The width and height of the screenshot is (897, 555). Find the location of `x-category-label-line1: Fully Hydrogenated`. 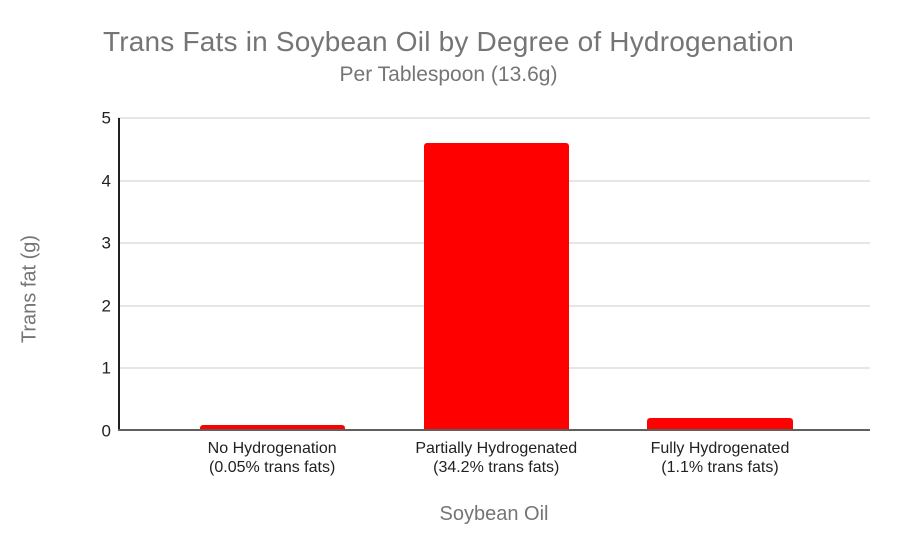

x-category-label-line1: Fully Hydrogenated is located at coordinates (720, 448).